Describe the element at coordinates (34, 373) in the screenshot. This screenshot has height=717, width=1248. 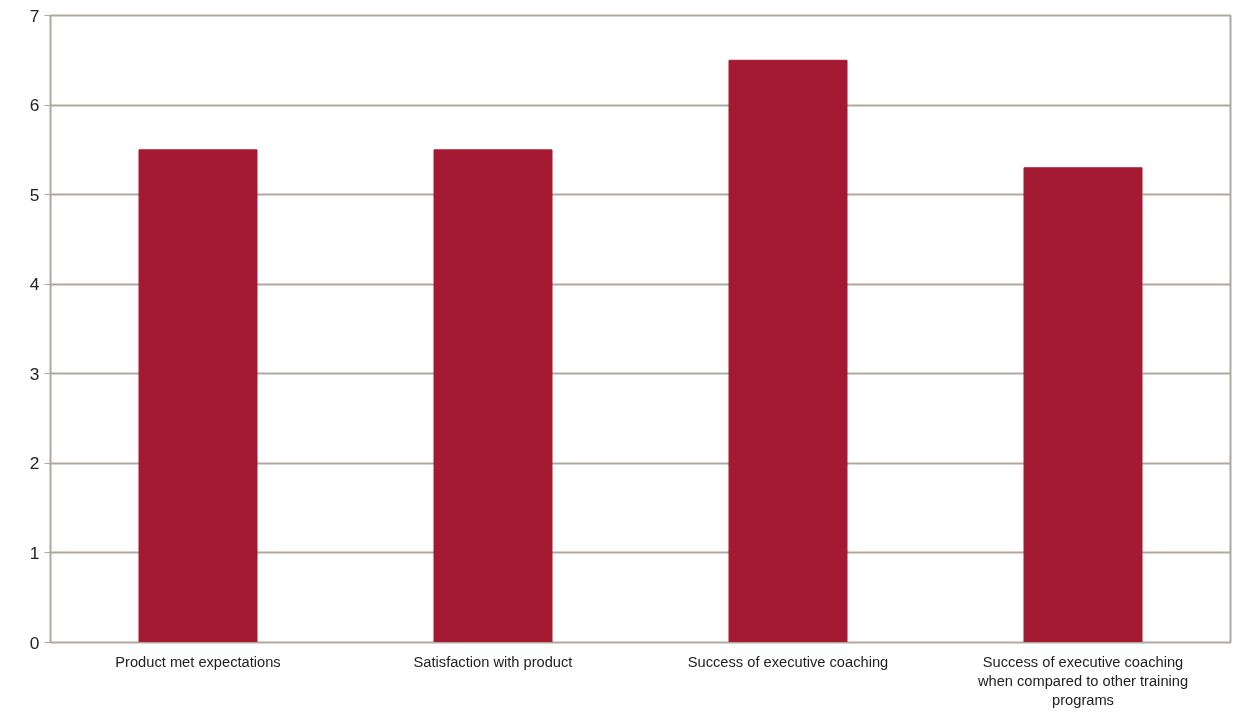
I see `y-tick-label: 3` at that location.